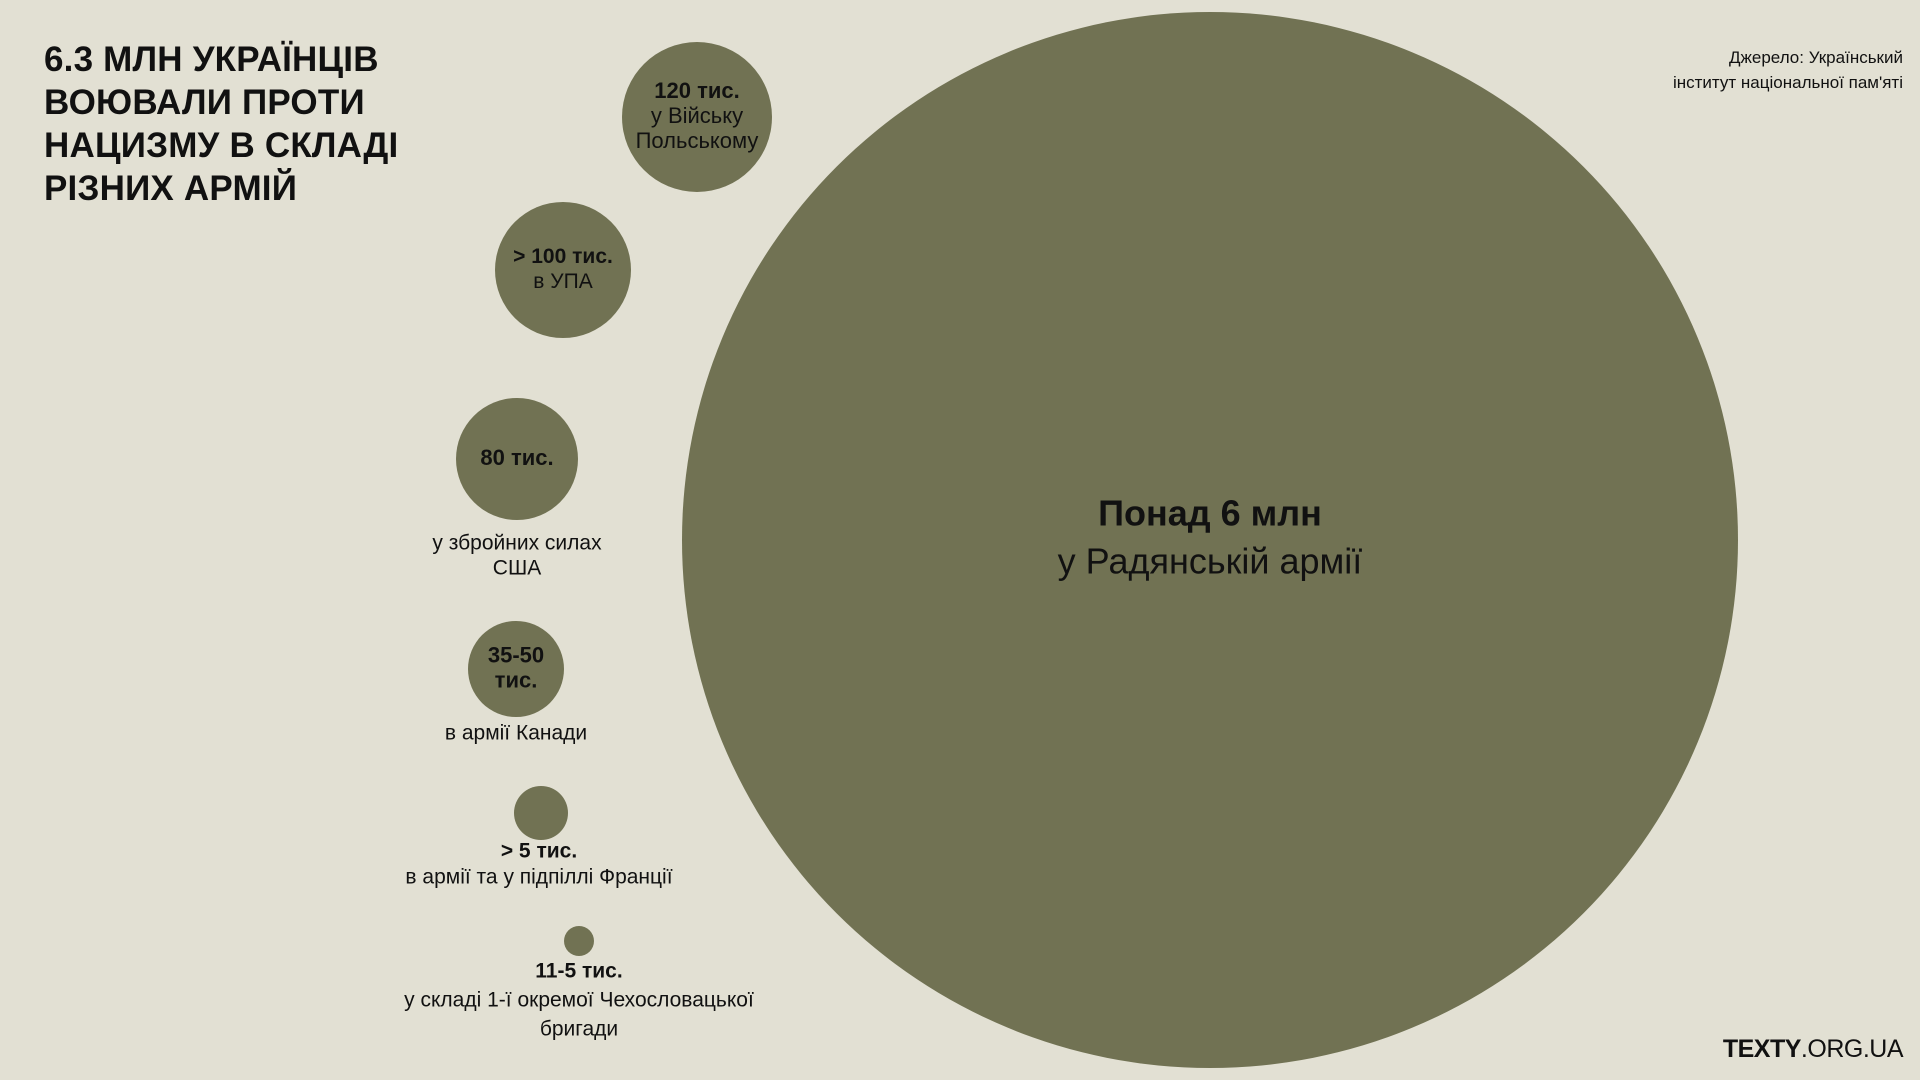  I want to click on bubble-value-label-4-0: 35-50, so click(516, 654).